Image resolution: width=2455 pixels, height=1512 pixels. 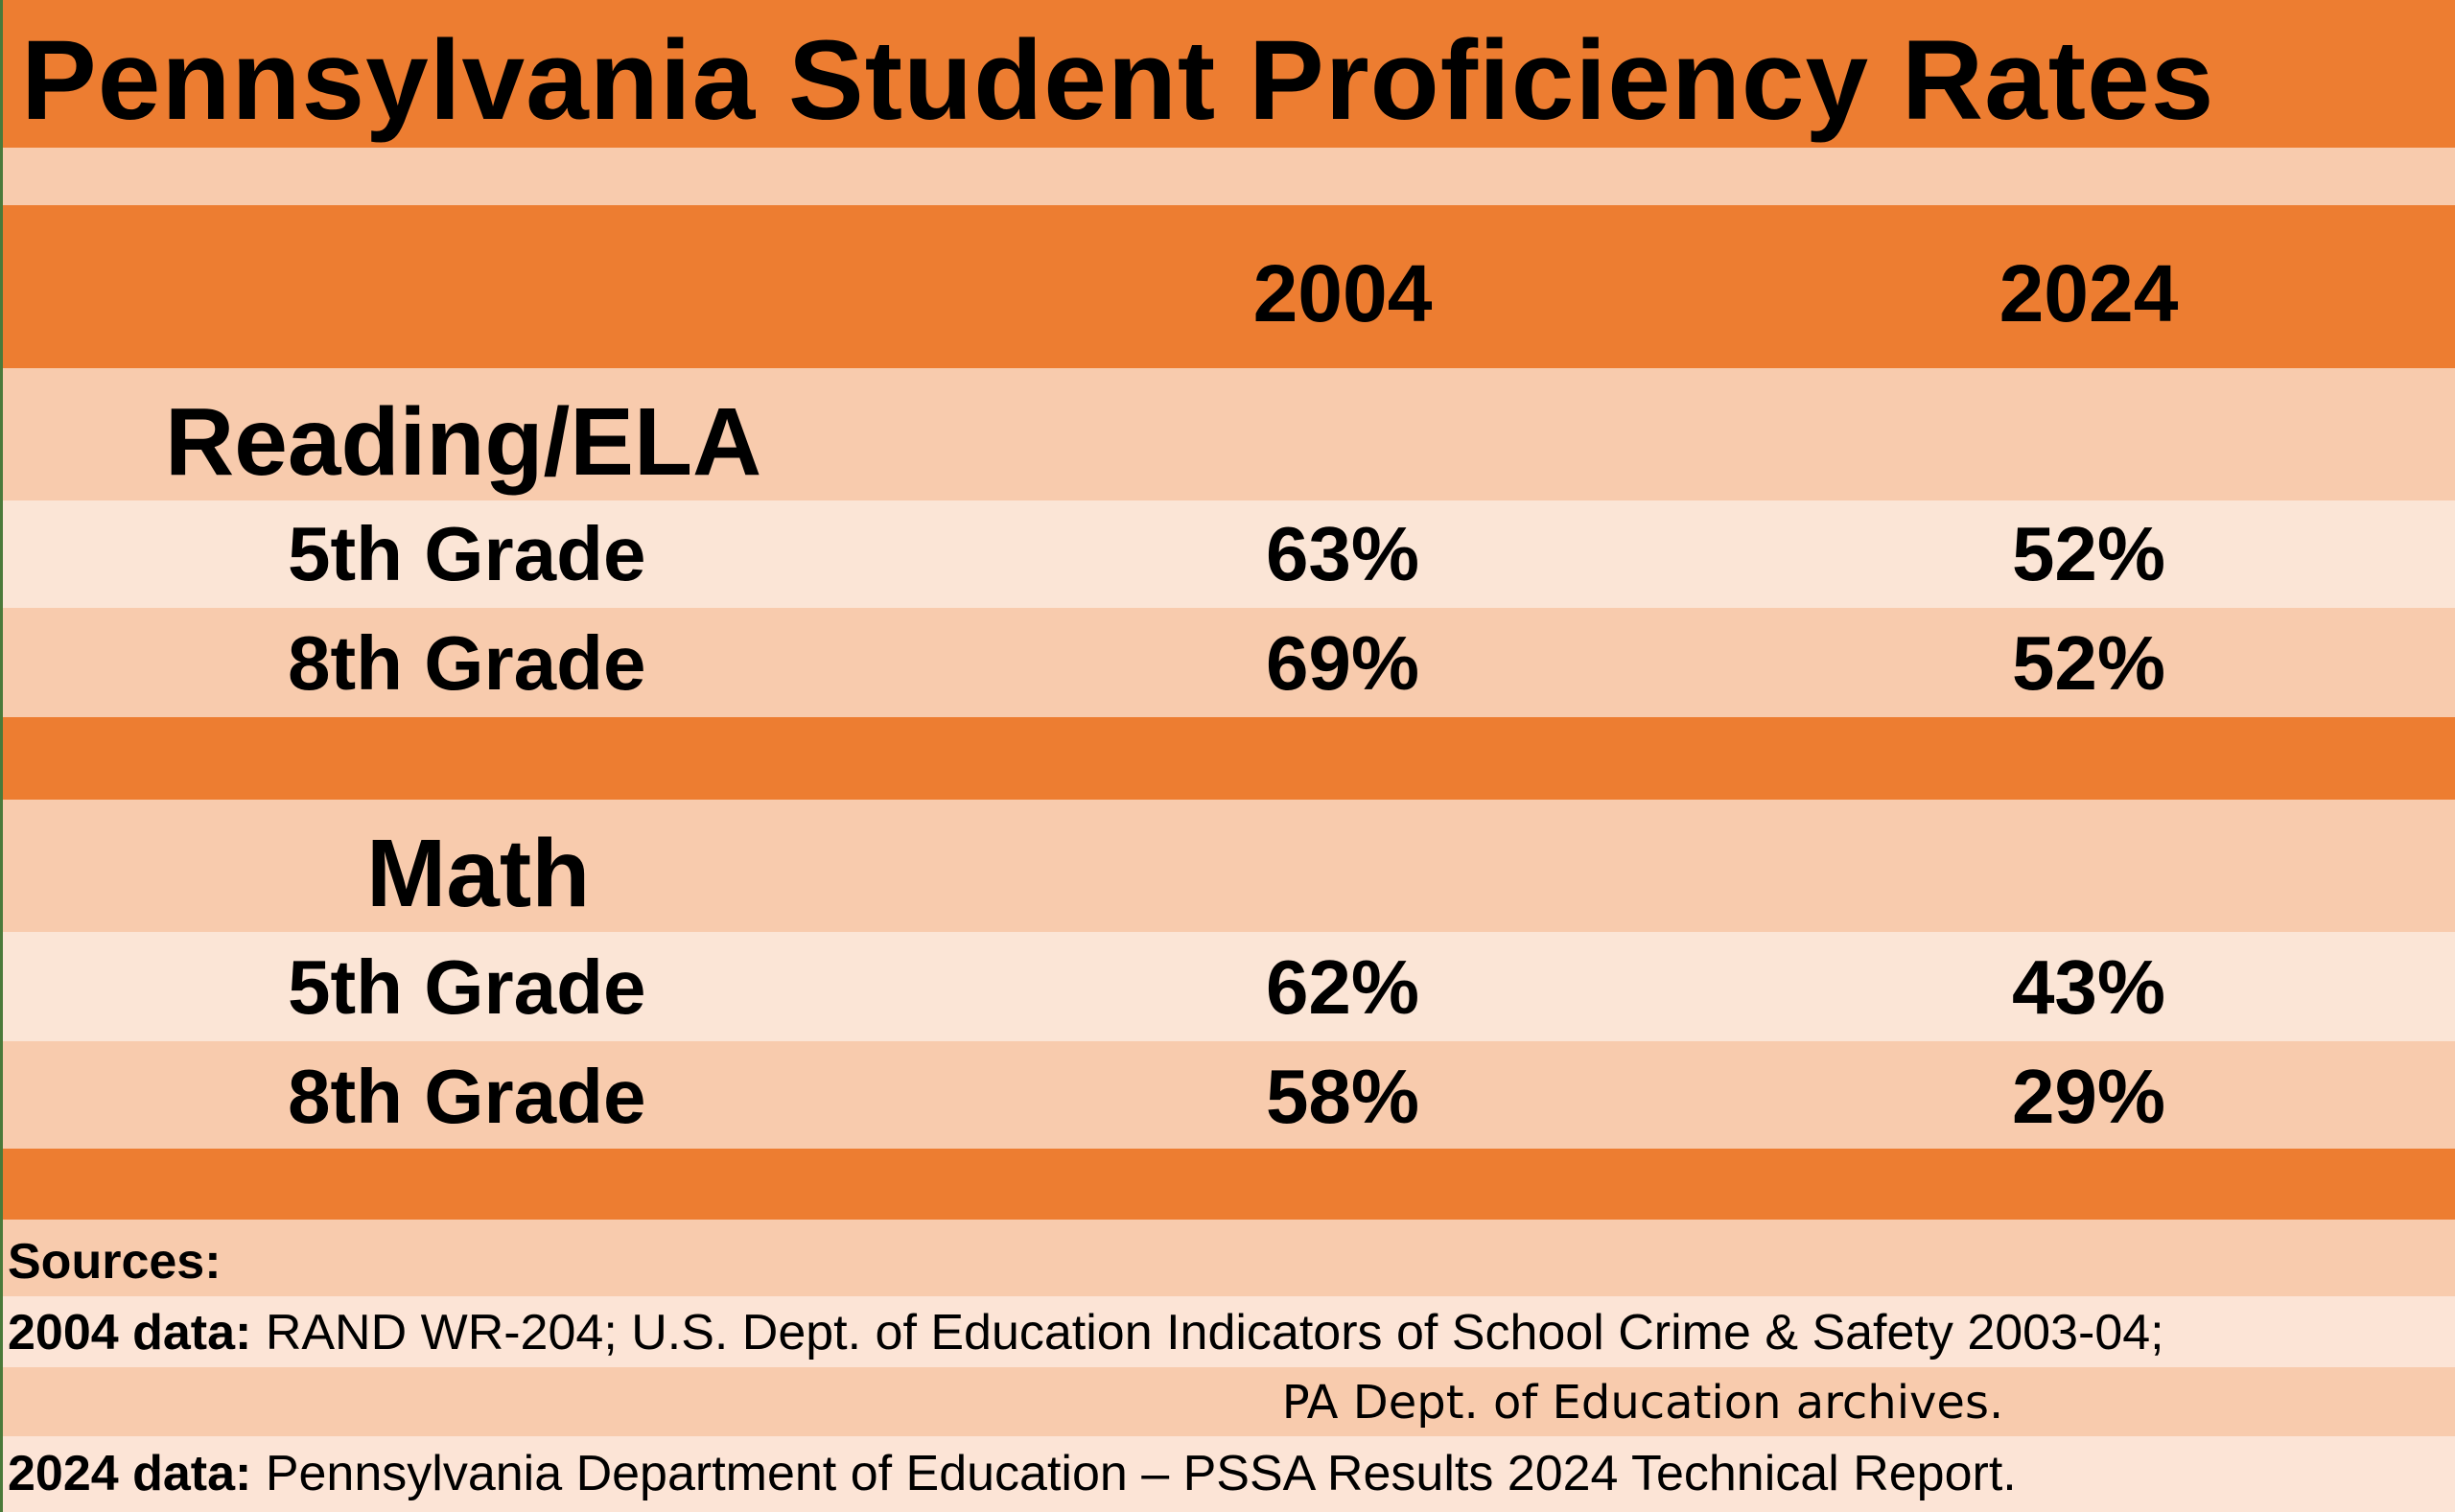 I want to click on footer-band, so click(x=1227, y=1184).